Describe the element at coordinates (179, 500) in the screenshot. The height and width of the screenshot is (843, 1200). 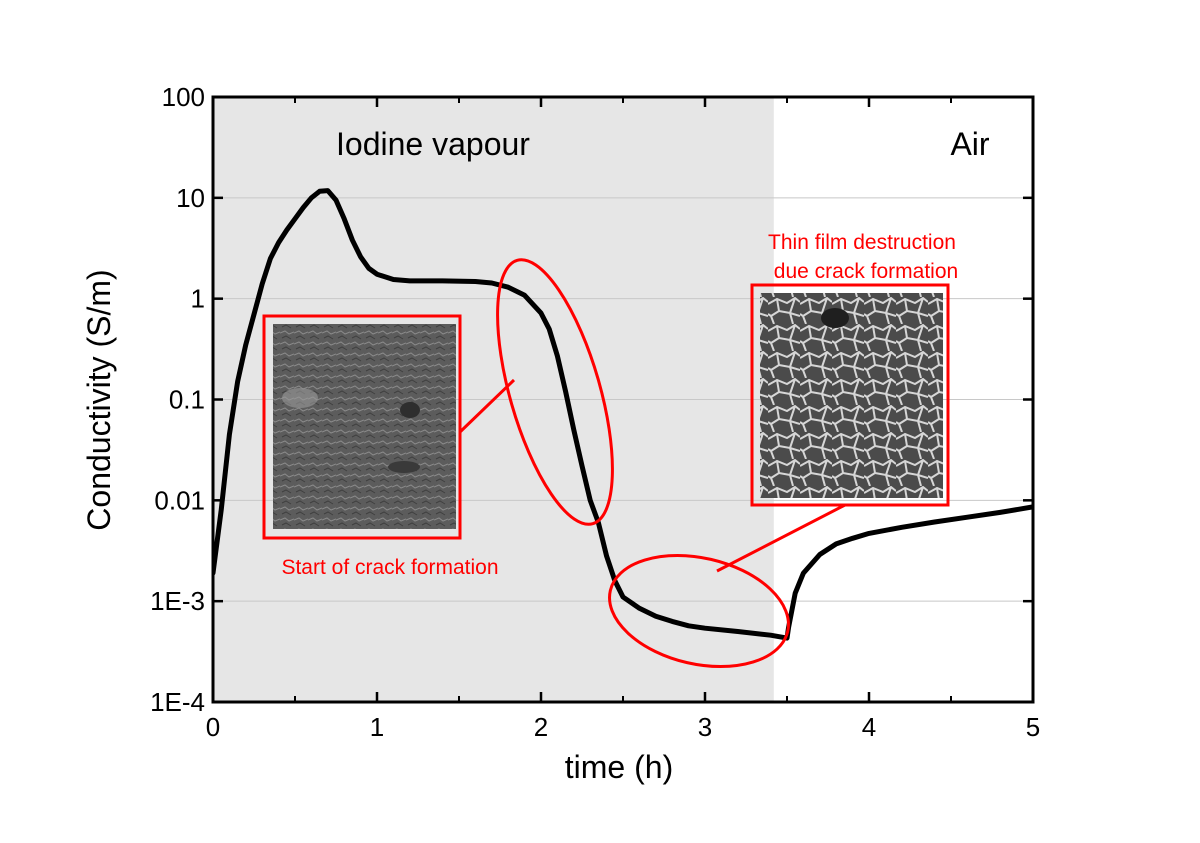
I see `y-tick-label: 0.01` at that location.